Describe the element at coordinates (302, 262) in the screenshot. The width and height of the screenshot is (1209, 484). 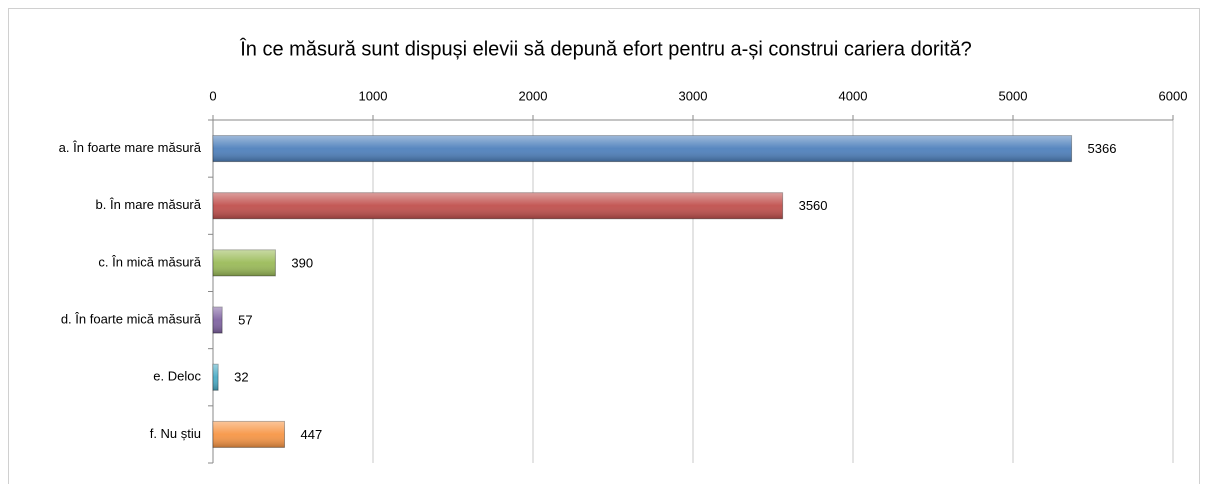
I see `data-label: 390` at that location.